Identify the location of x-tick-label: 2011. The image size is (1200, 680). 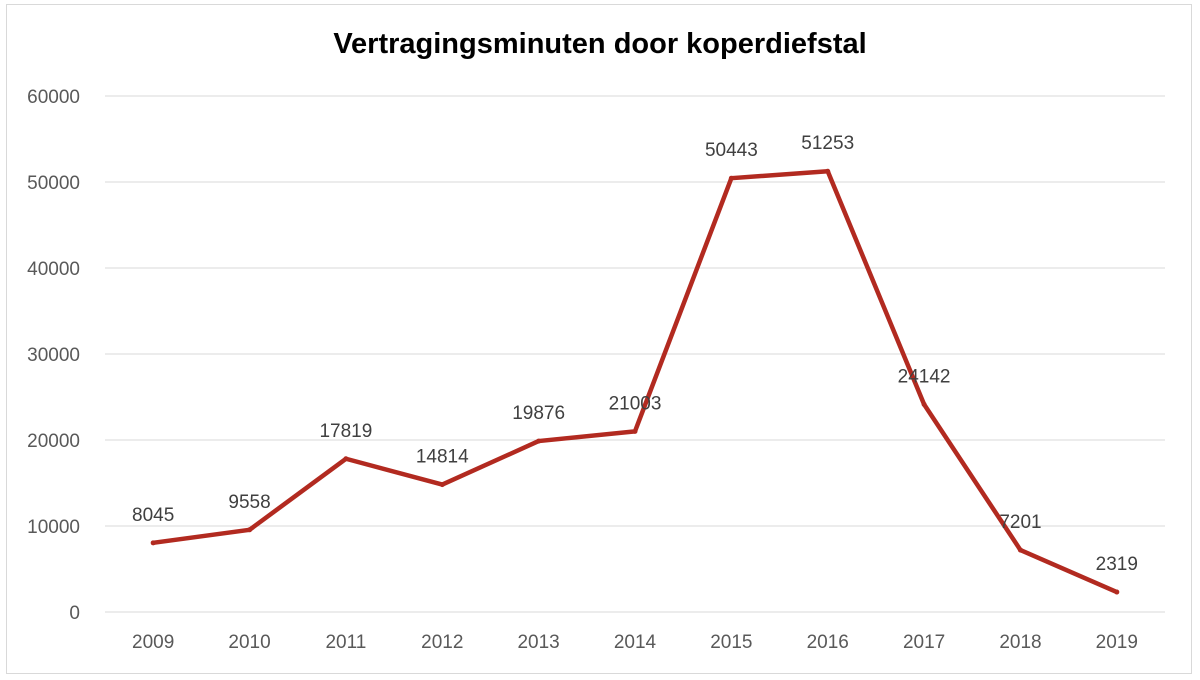
(345, 642).